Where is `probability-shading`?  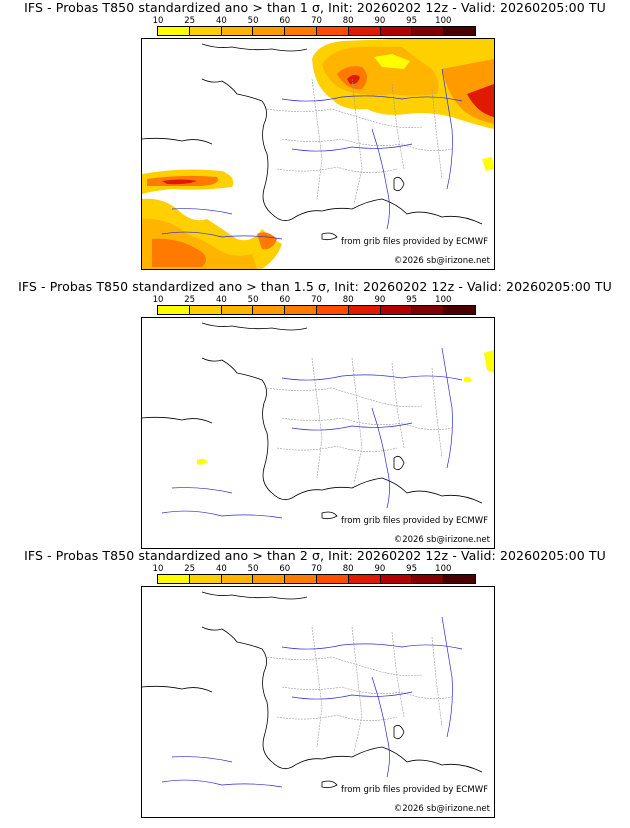 probability-shading is located at coordinates (345, 407).